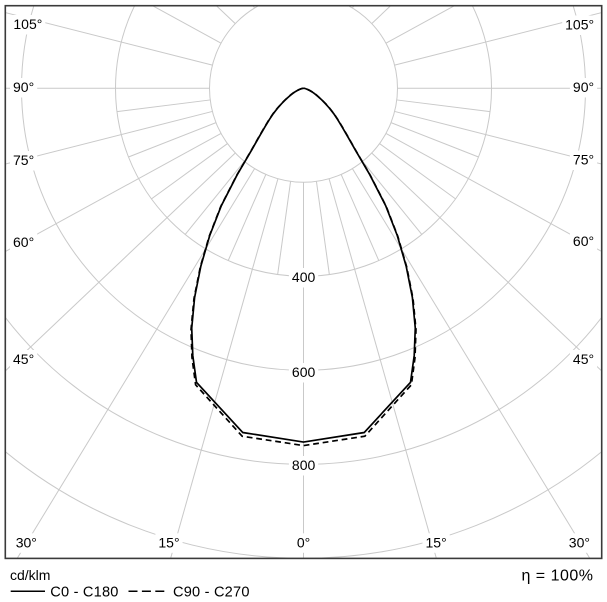 This screenshot has height=602, width=607. What do you see at coordinates (30, 575) in the screenshot?
I see `svg-text: cd/klm` at bounding box center [30, 575].